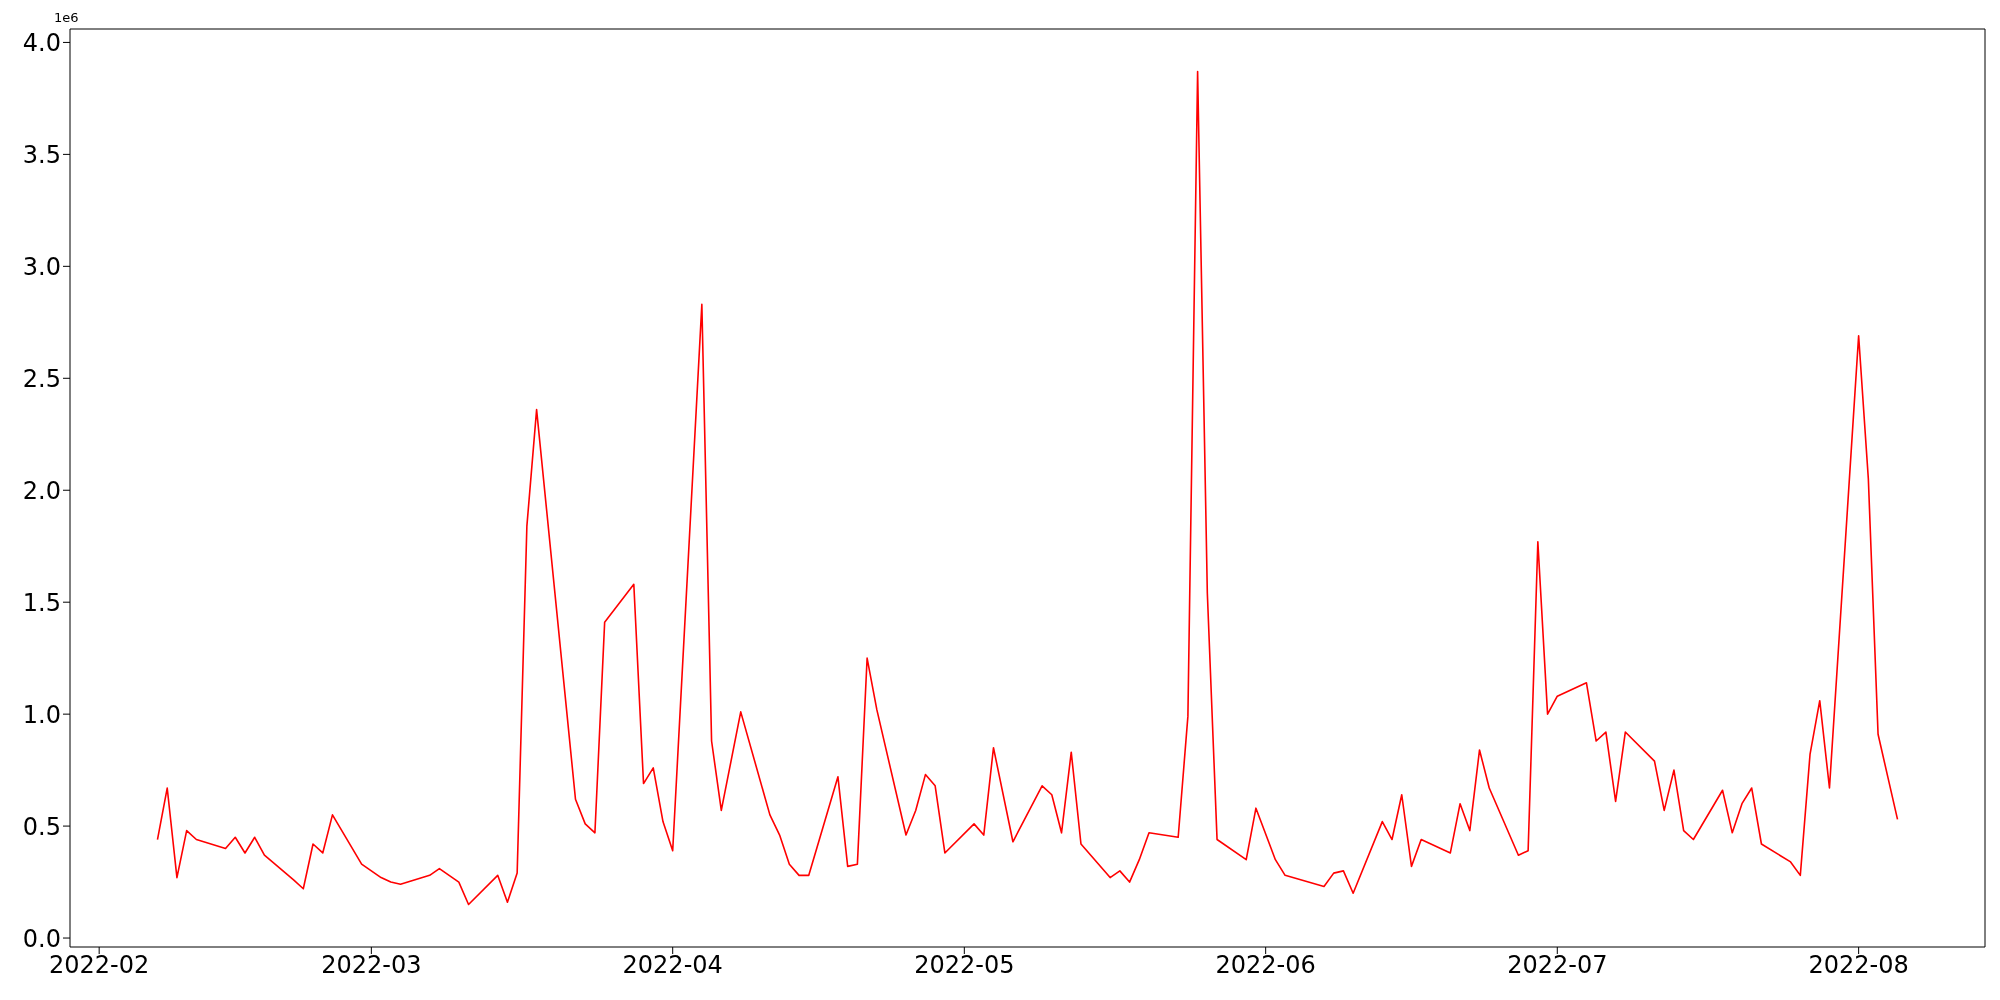 The height and width of the screenshot is (1000, 2000). What do you see at coordinates (672, 965) in the screenshot?
I see `x-tick-label: 2022-04` at bounding box center [672, 965].